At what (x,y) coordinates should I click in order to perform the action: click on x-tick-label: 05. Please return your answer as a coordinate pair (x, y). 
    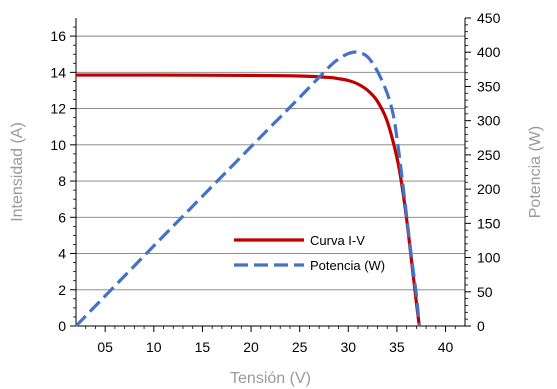
    Looking at the image, I should click on (105, 347).